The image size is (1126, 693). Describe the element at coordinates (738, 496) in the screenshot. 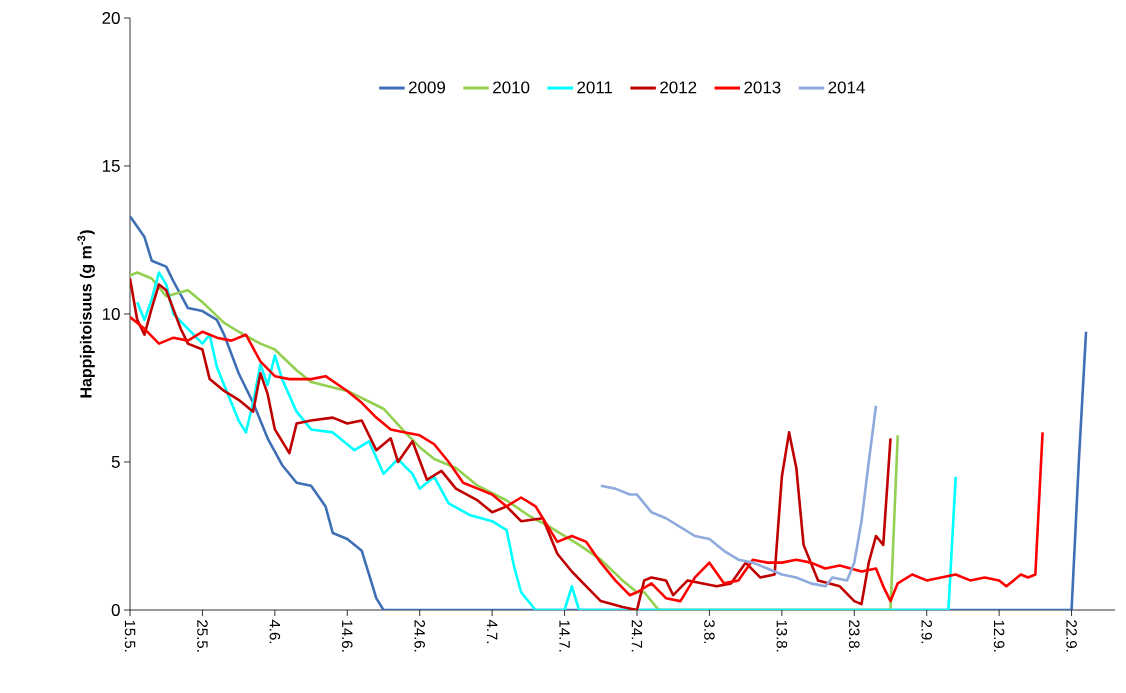

I see `line-series` at that location.